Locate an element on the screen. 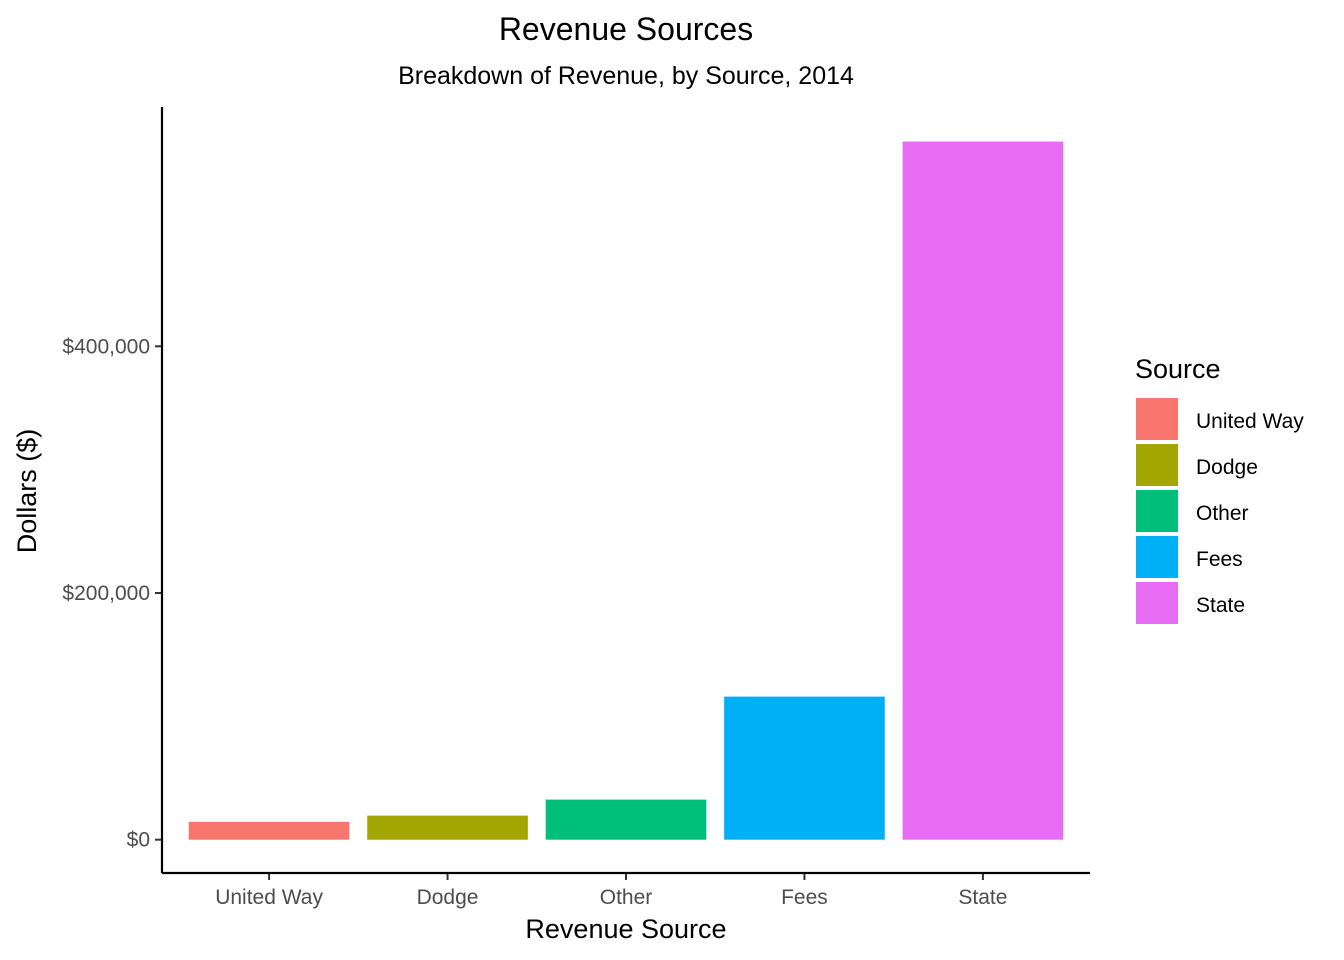 The height and width of the screenshot is (960, 1344). y-tick-label: $200,000 is located at coordinates (106, 593).